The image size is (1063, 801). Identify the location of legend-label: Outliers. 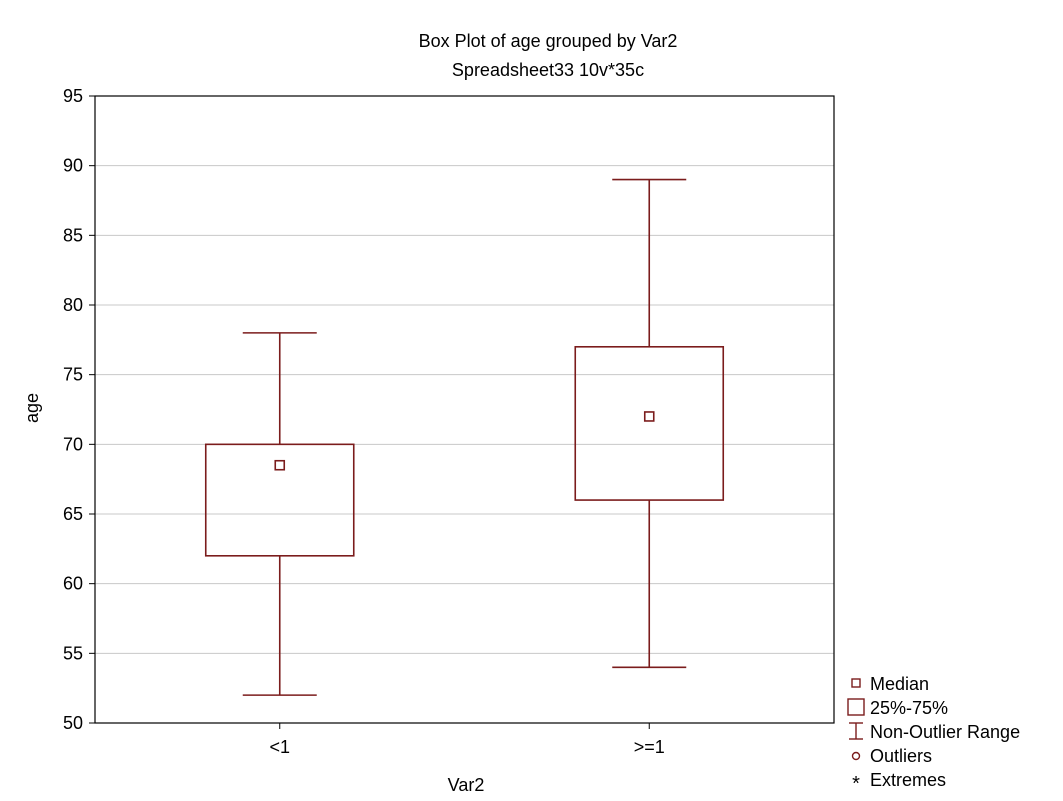
(901, 756).